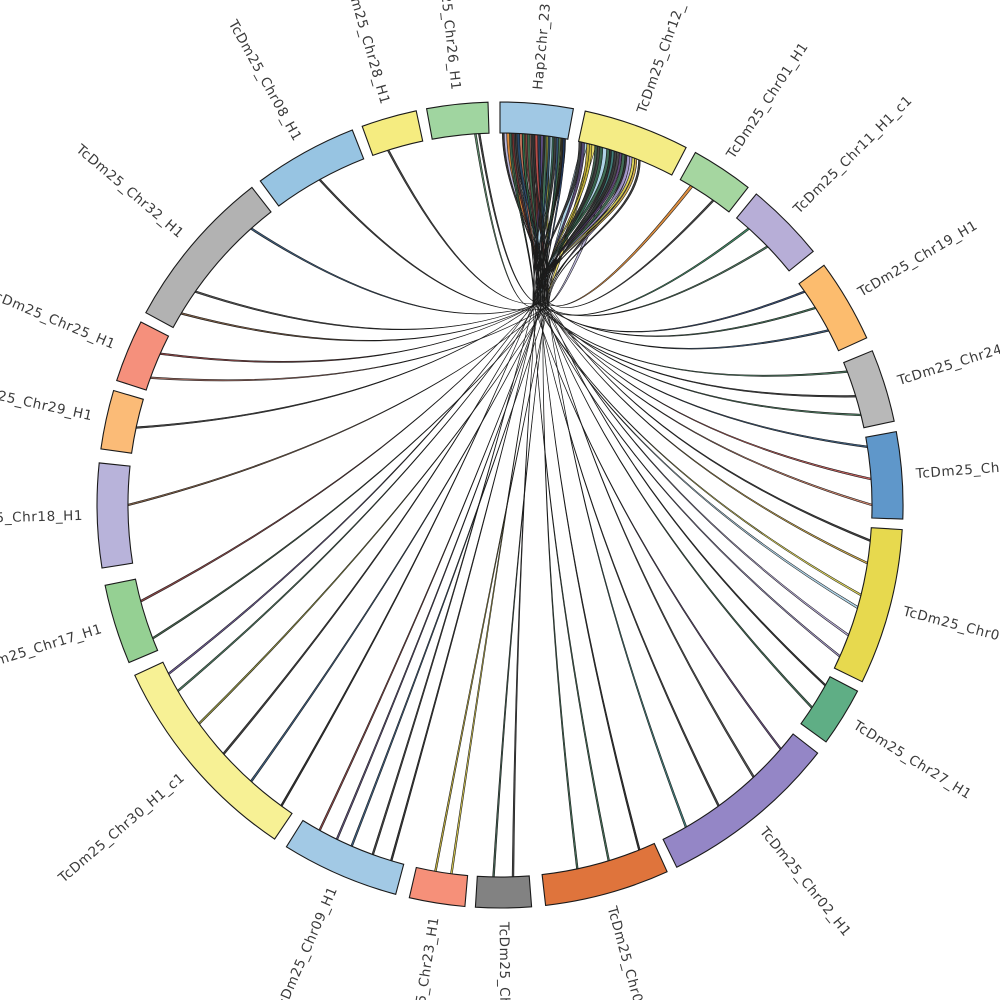 Image resolution: width=1000 pixels, height=1000 pixels. Describe the element at coordinates (457, 120) in the screenshot. I see `chromosome-segment-TcDm25_Chr26_H1` at that location.